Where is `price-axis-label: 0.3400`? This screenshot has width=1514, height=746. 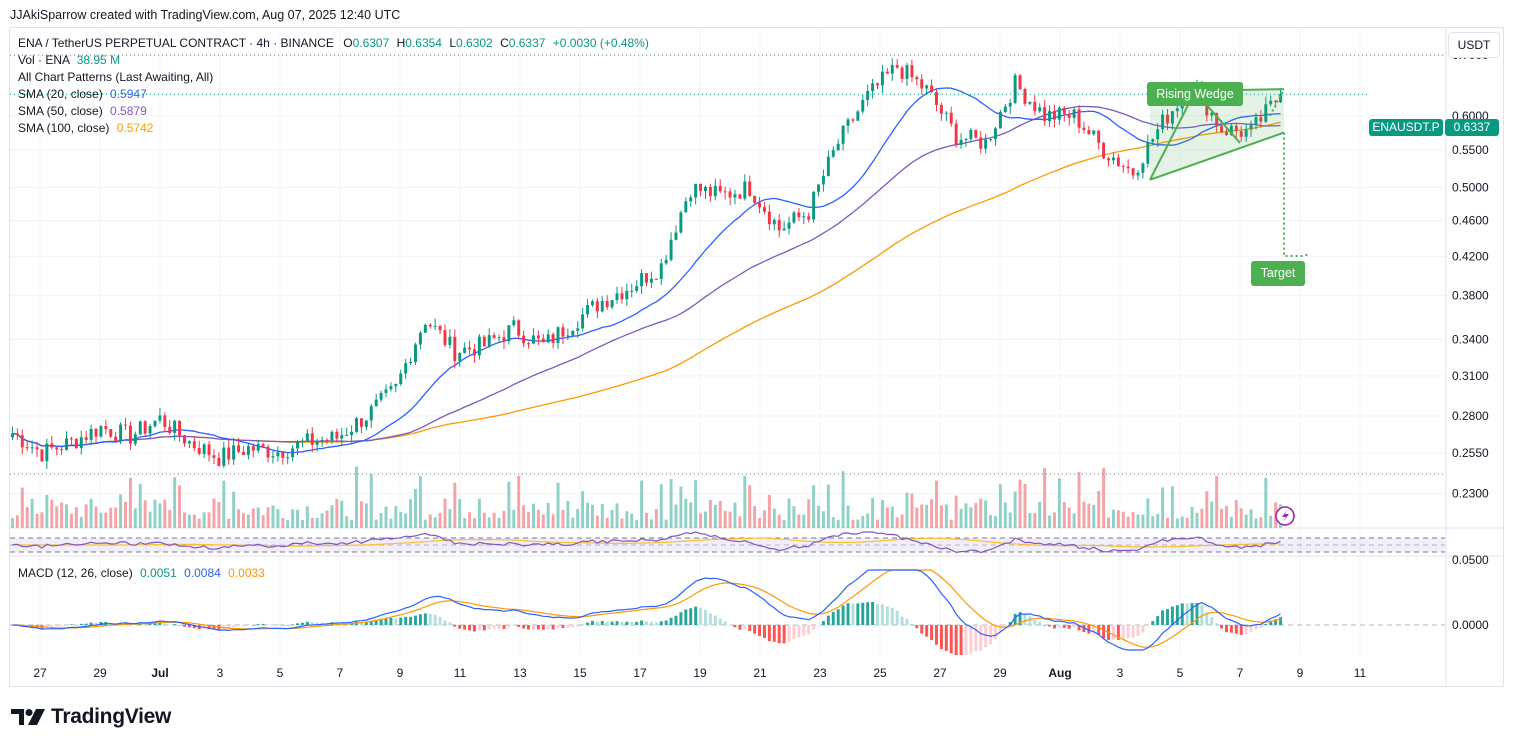 price-axis-label: 0.3400 is located at coordinates (1470, 340).